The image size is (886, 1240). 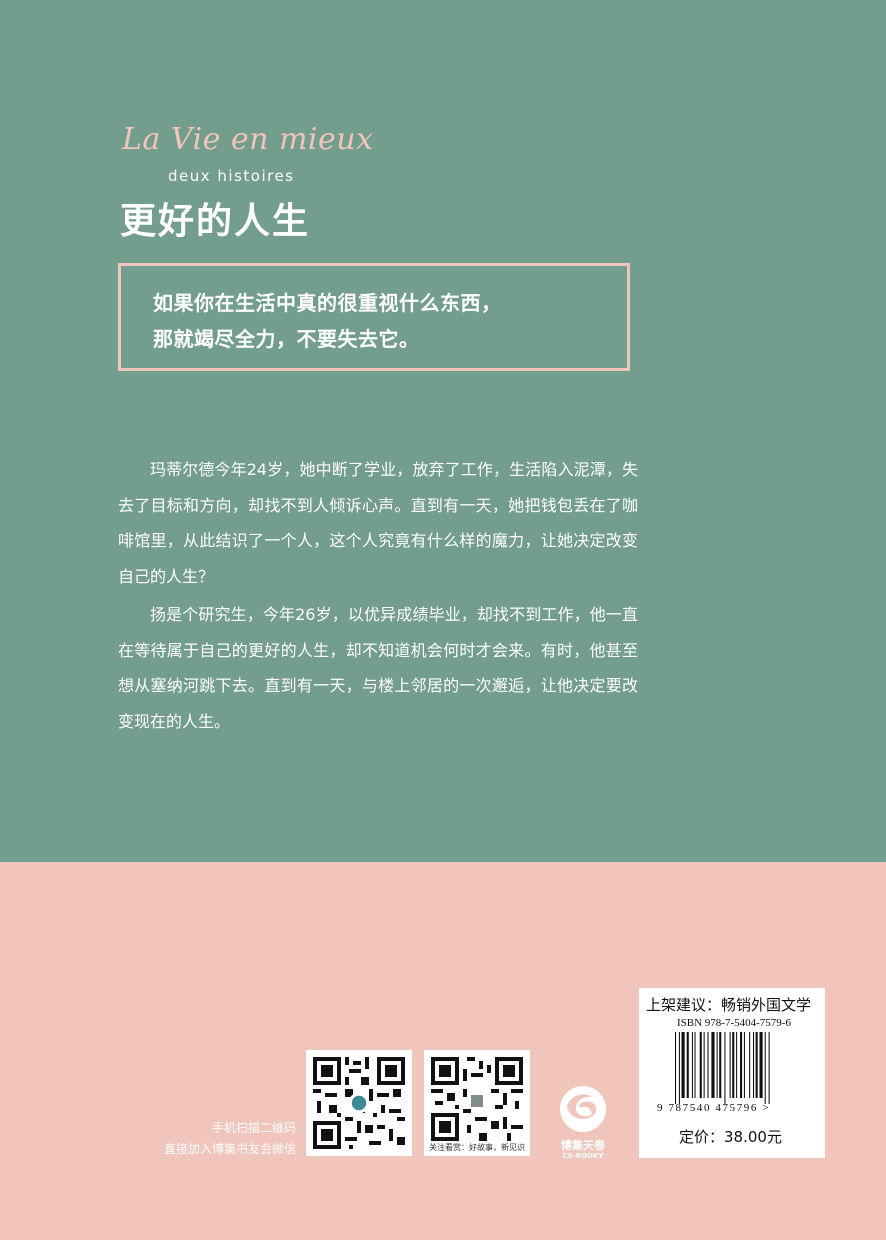 I want to click on qr-code-book-club, so click(x=359, y=1103).